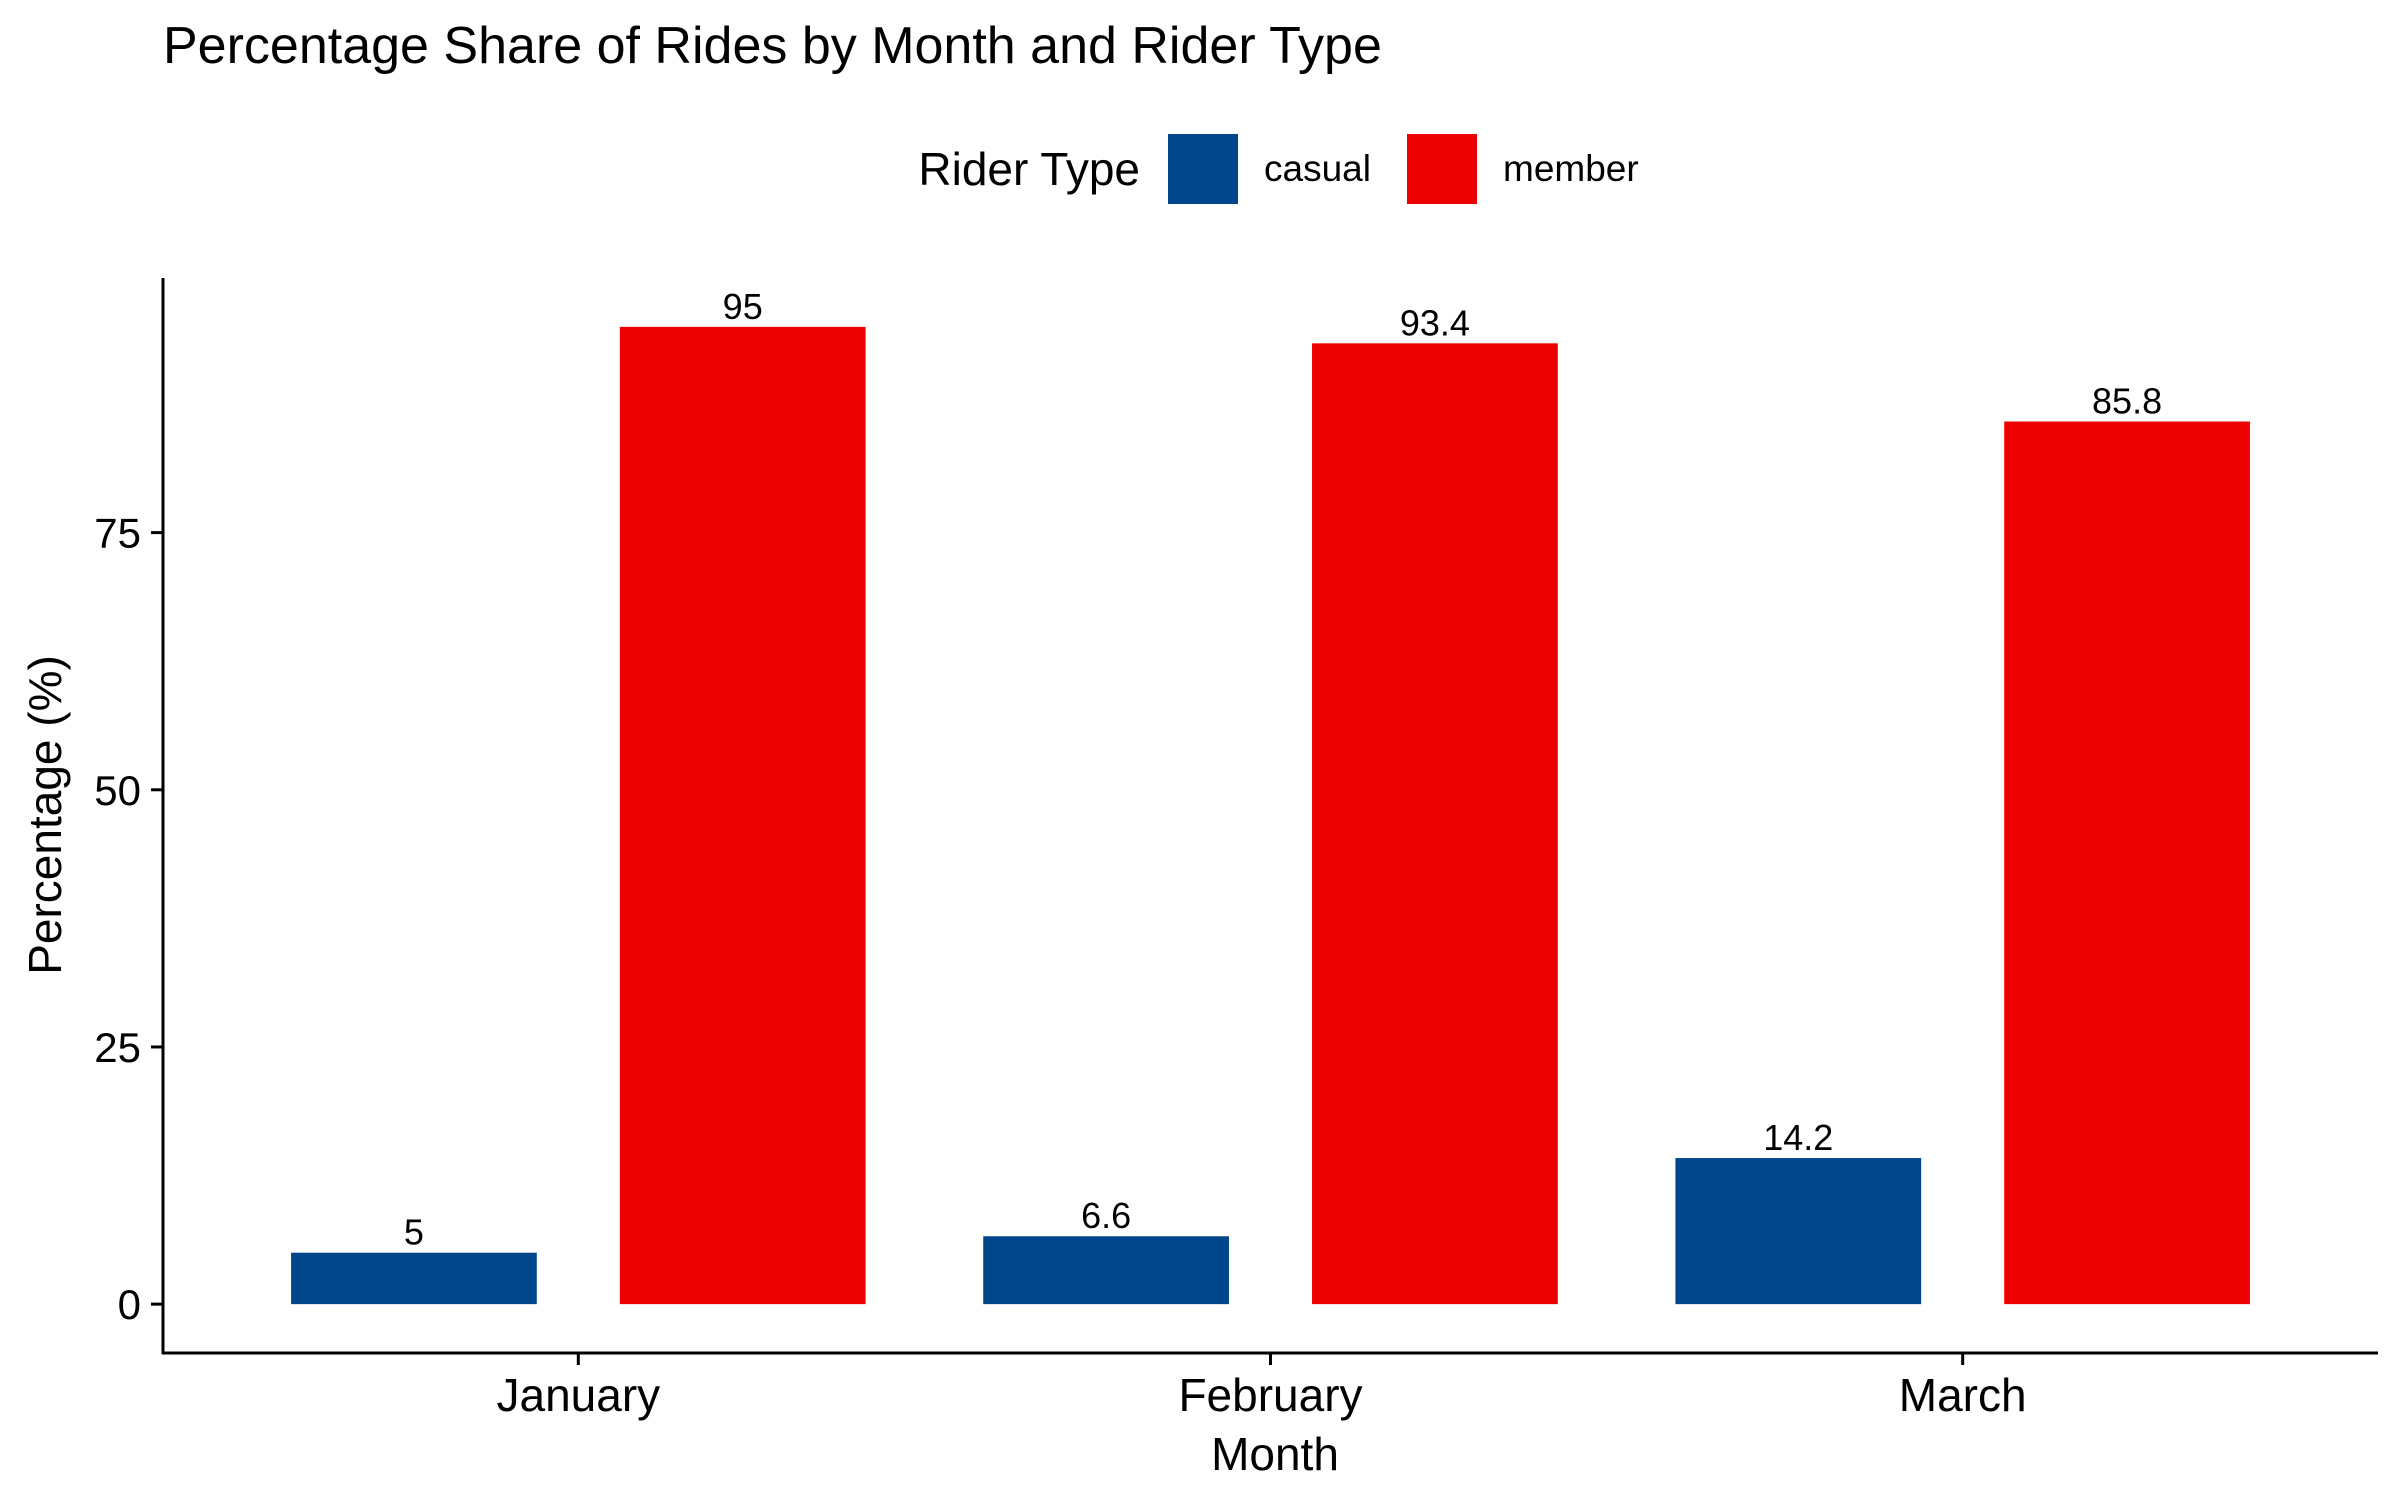 The width and height of the screenshot is (2400, 1500). What do you see at coordinates (1435, 322) in the screenshot?
I see `data-label-member-february: 93.4` at bounding box center [1435, 322].